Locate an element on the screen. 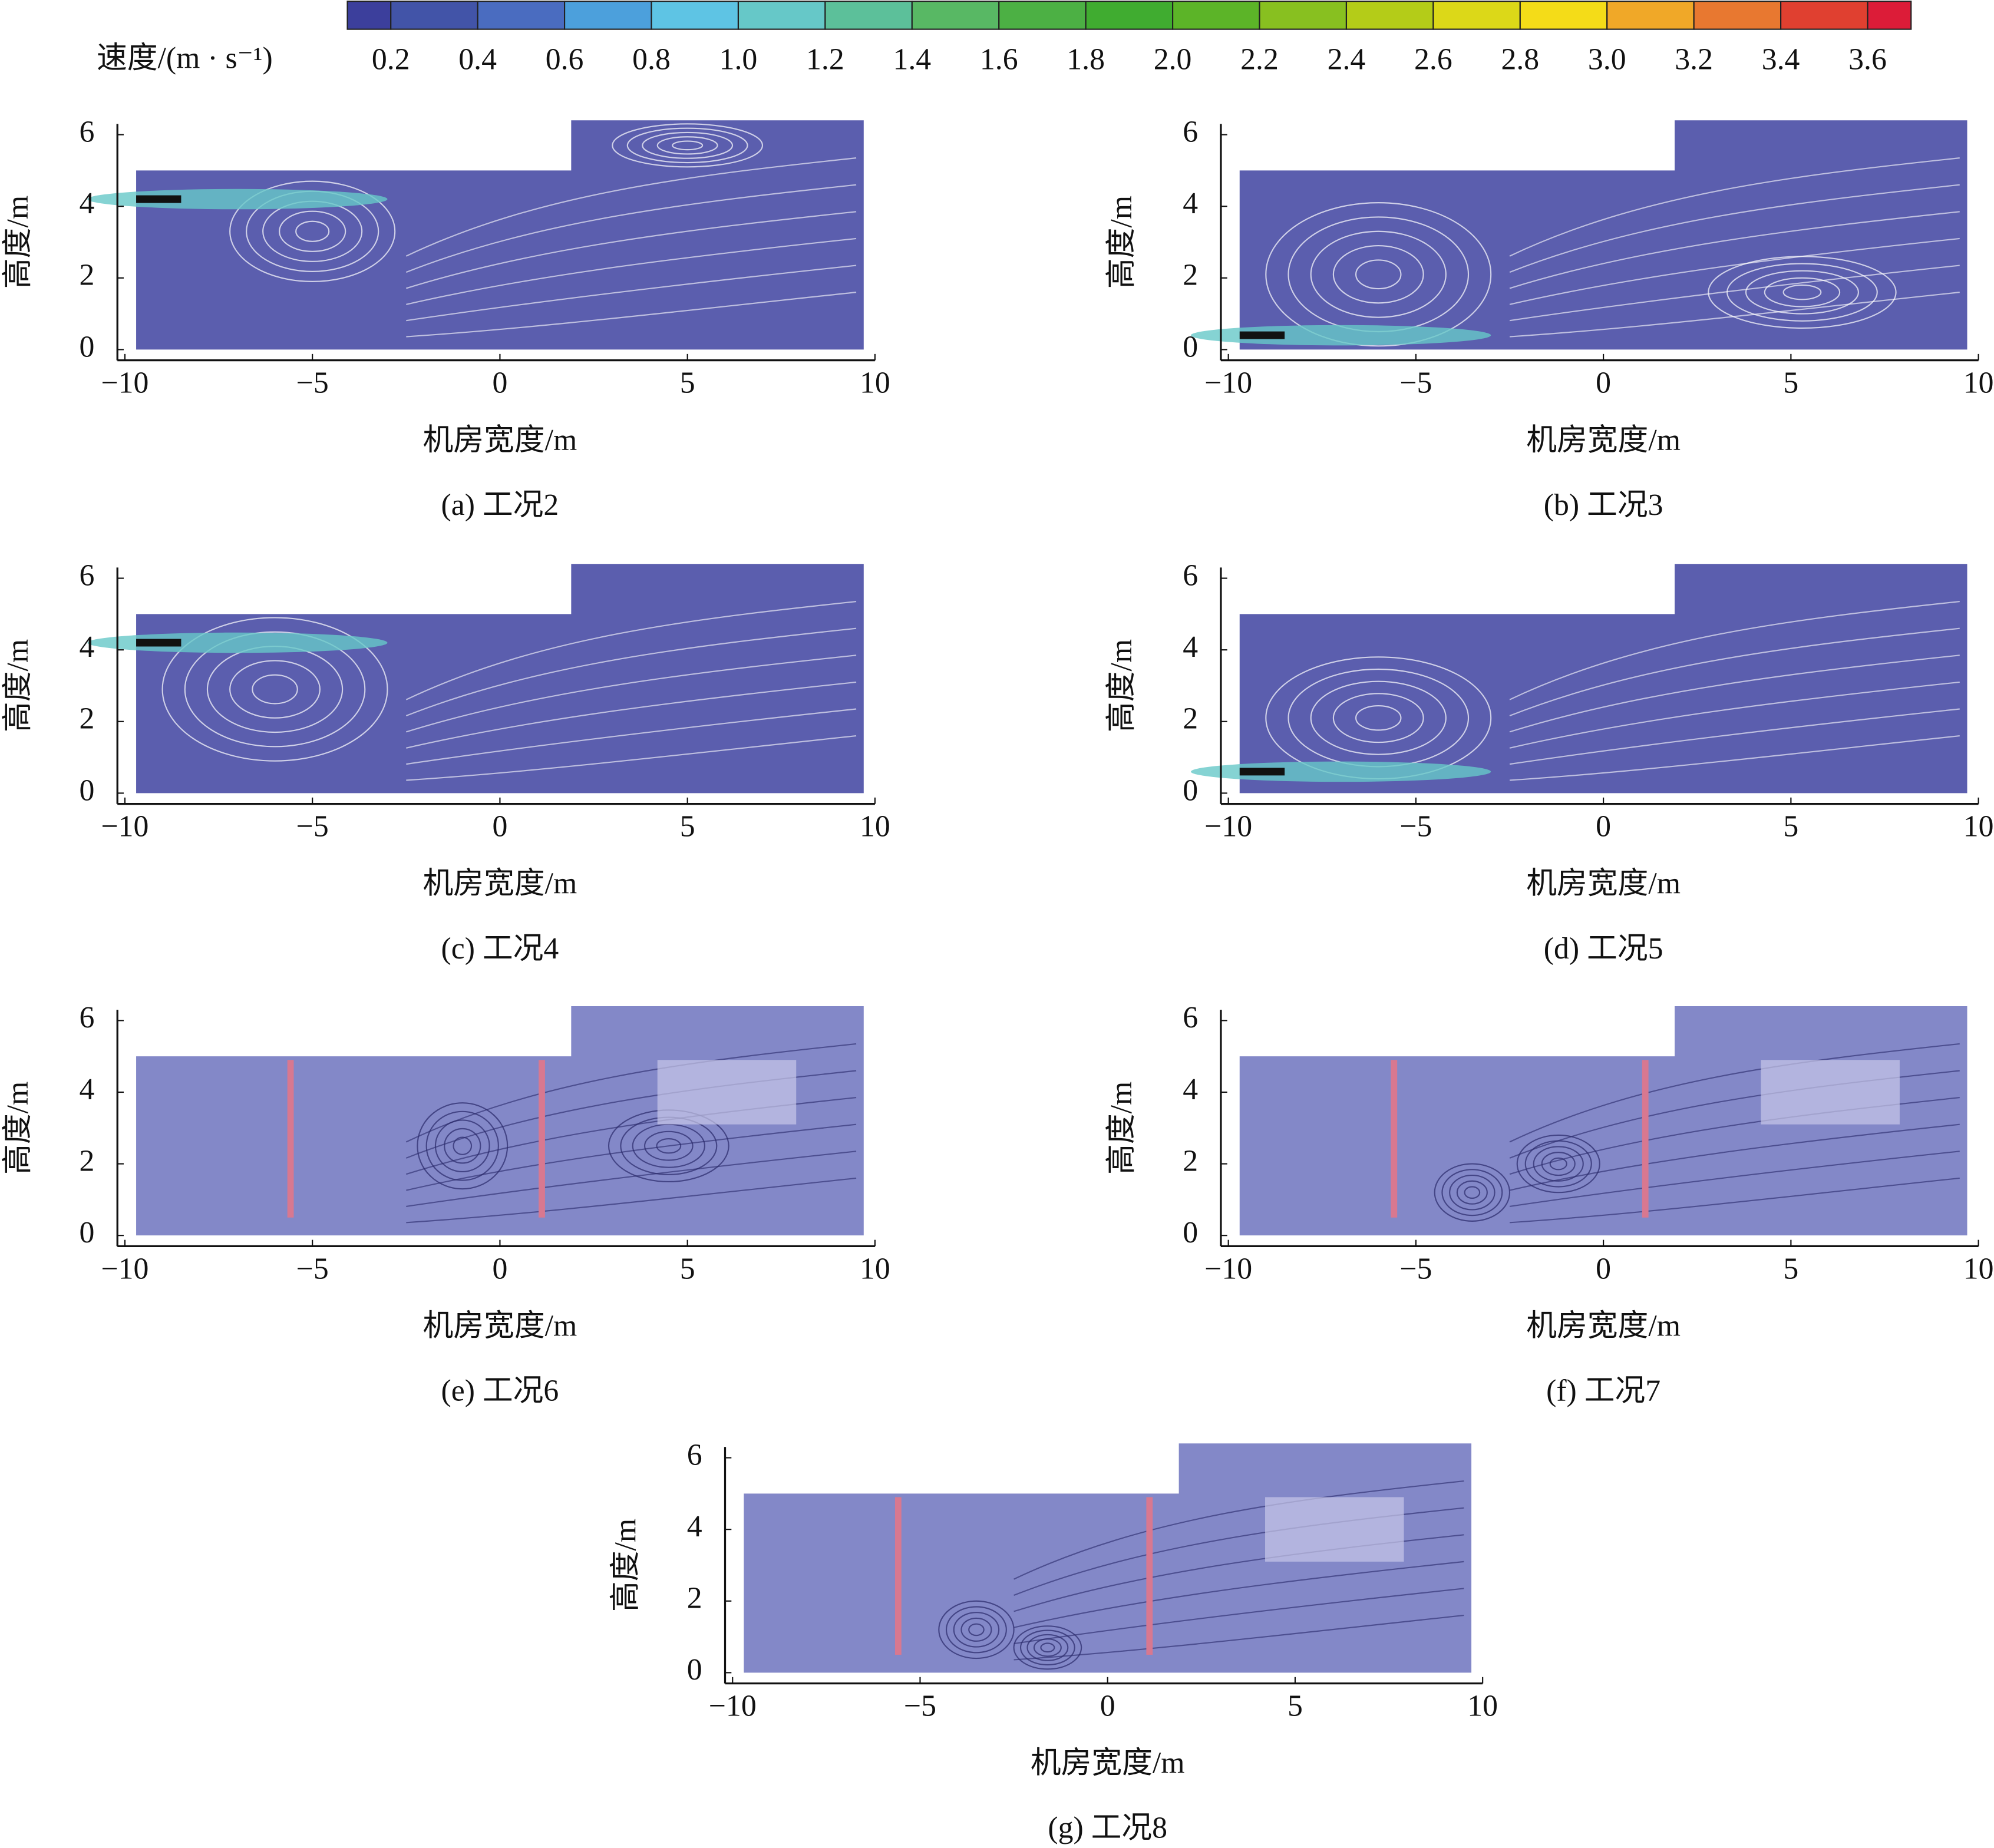  colorbar-tick-label: 1.4 is located at coordinates (912, 60).